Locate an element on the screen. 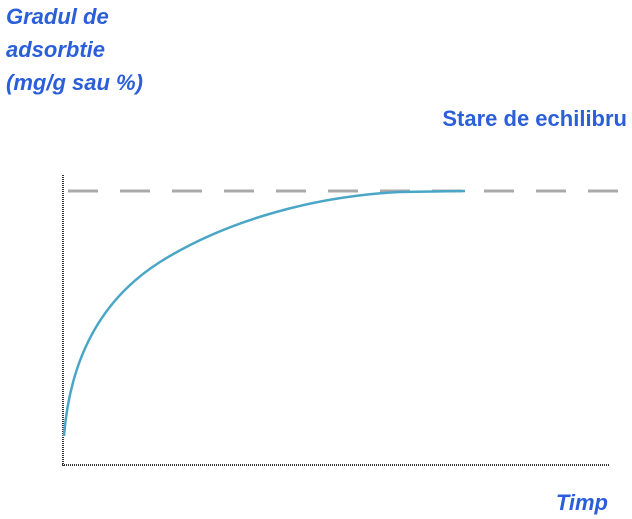 Image resolution: width=632 pixels, height=519 pixels. y-axis-label-line: adsorbtie is located at coordinates (55, 49).